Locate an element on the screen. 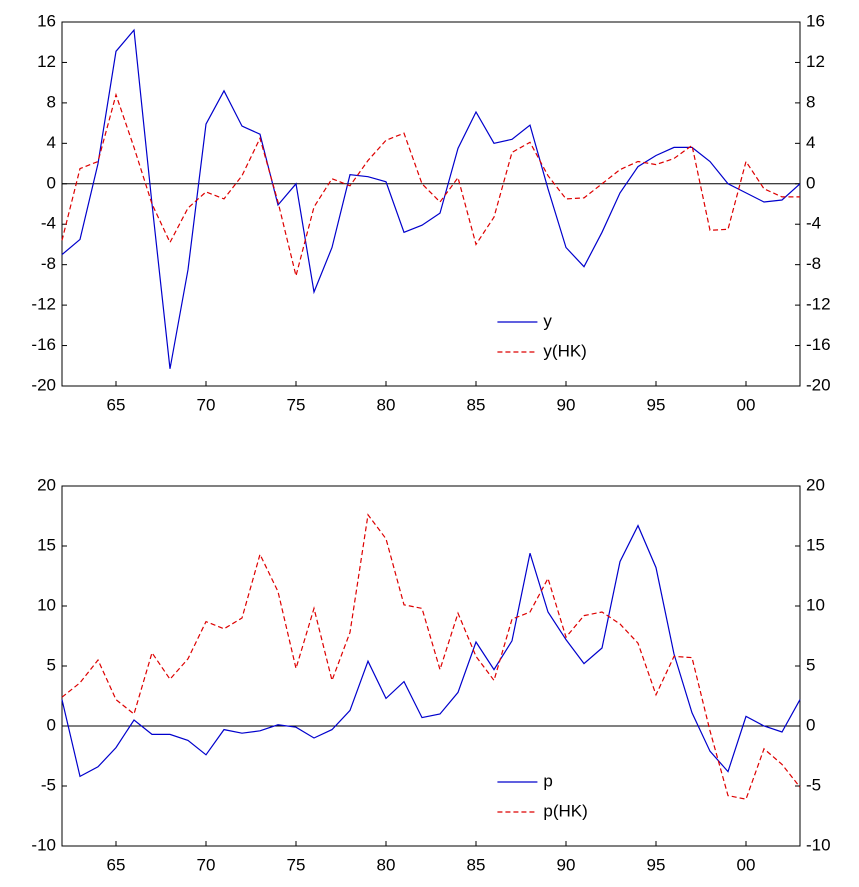  y2-tick-label: 8 is located at coordinates (810, 101).